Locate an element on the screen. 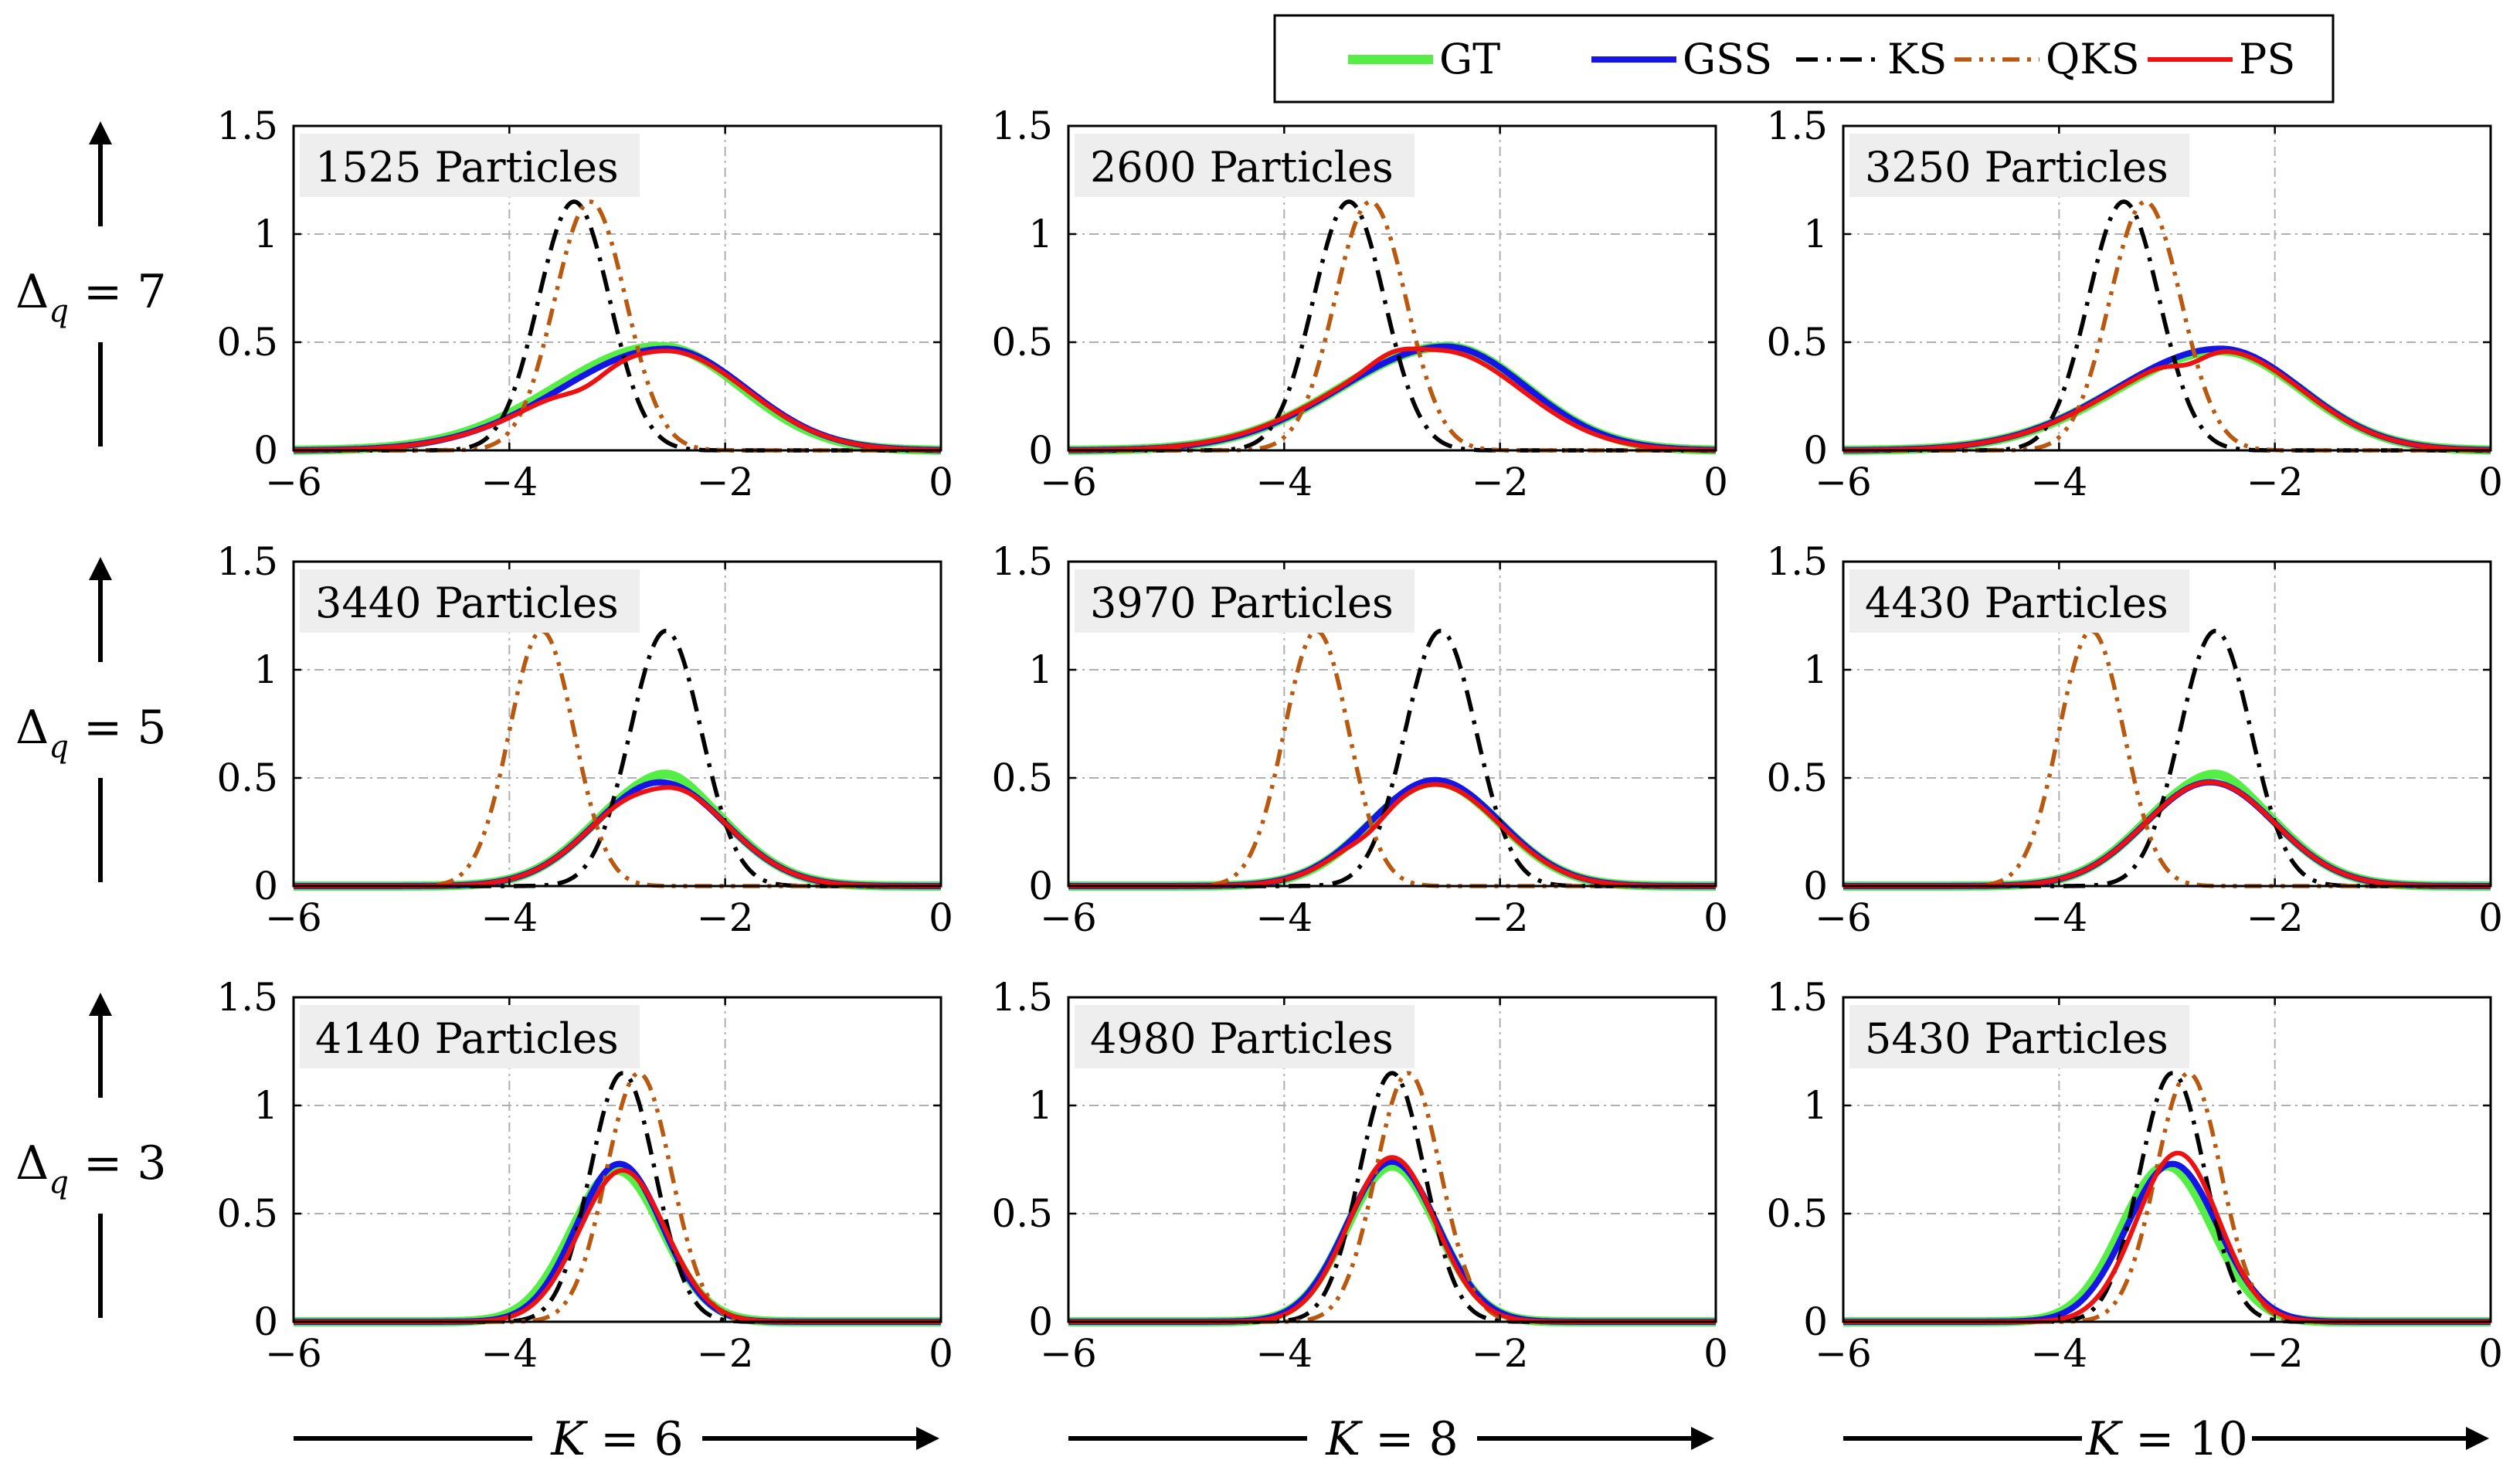 Image resolution: width=2520 pixels, height=1467 pixels. particles-label: 4980 Particles is located at coordinates (1242, 1038).